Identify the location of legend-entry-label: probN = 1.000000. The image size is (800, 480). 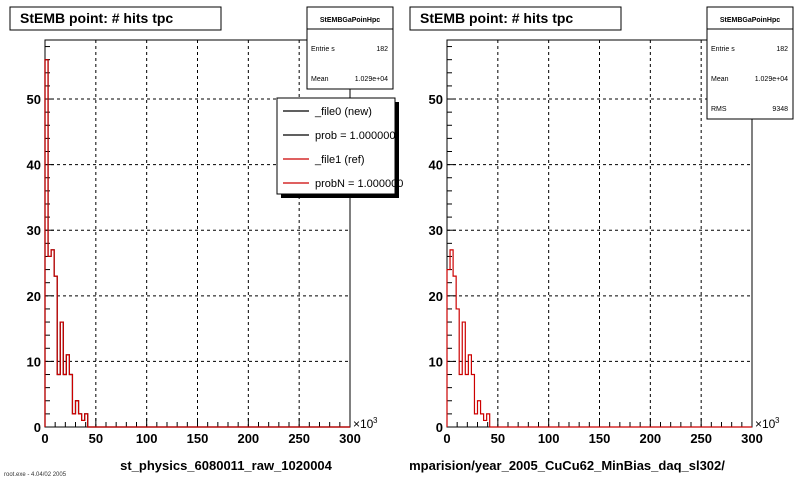
(359, 184).